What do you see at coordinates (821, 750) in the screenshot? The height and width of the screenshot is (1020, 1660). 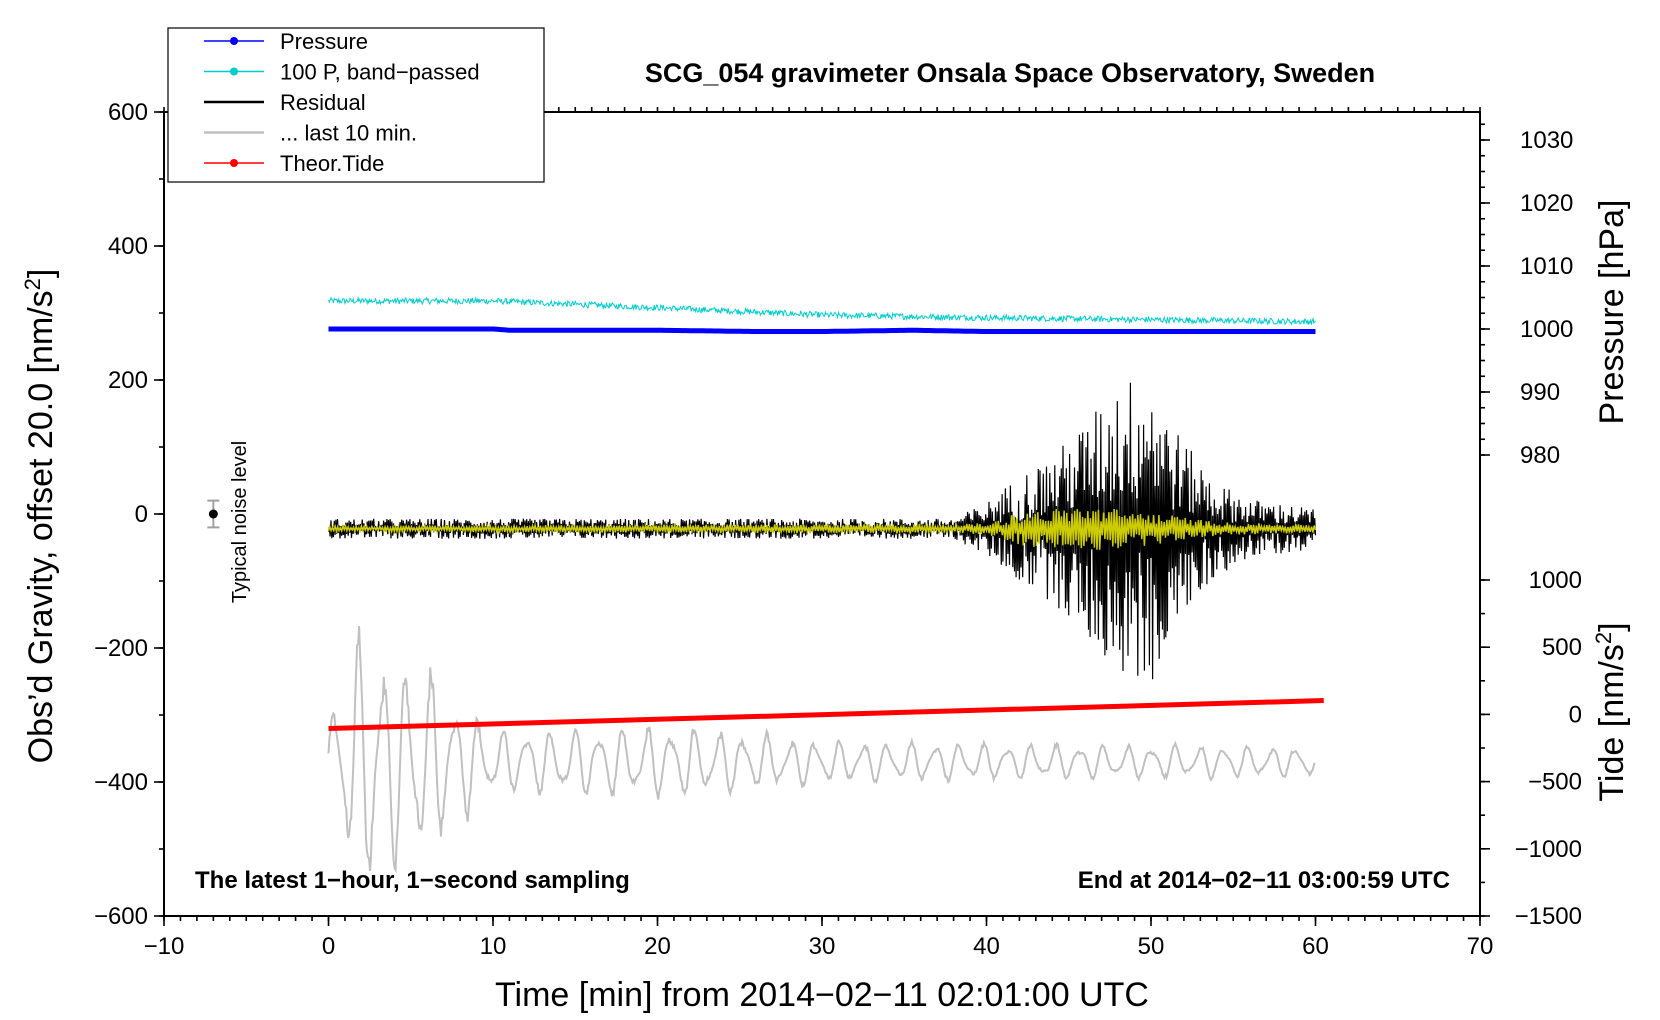 I see `series-last-10-min` at bounding box center [821, 750].